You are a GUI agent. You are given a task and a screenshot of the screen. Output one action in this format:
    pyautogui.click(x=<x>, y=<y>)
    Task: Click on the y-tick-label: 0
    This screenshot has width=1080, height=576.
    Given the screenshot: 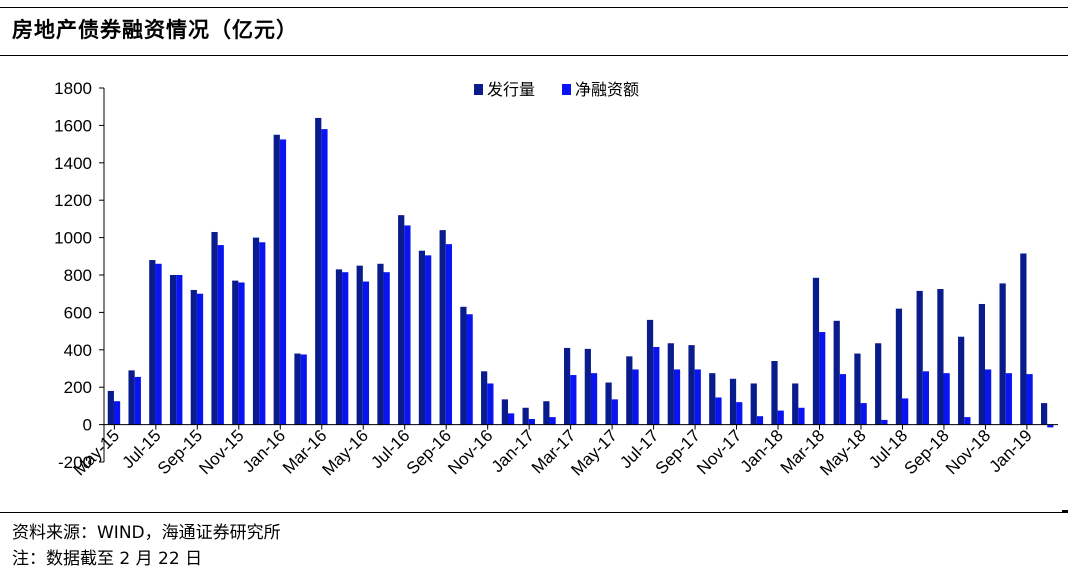 What is the action you would take?
    pyautogui.click(x=87, y=425)
    